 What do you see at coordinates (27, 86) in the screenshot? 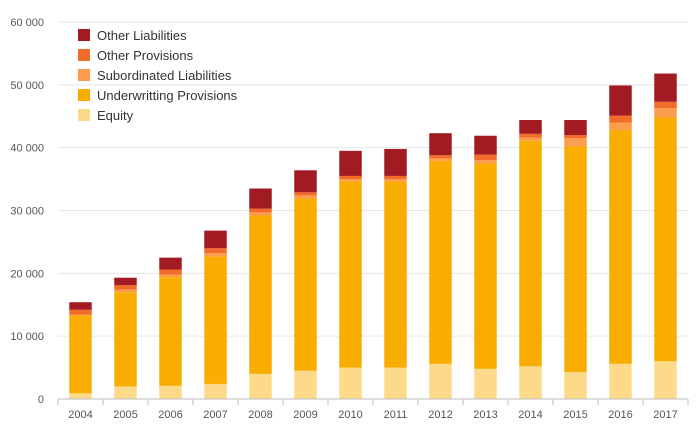
I see `y-tick-label: 50 000` at bounding box center [27, 86].